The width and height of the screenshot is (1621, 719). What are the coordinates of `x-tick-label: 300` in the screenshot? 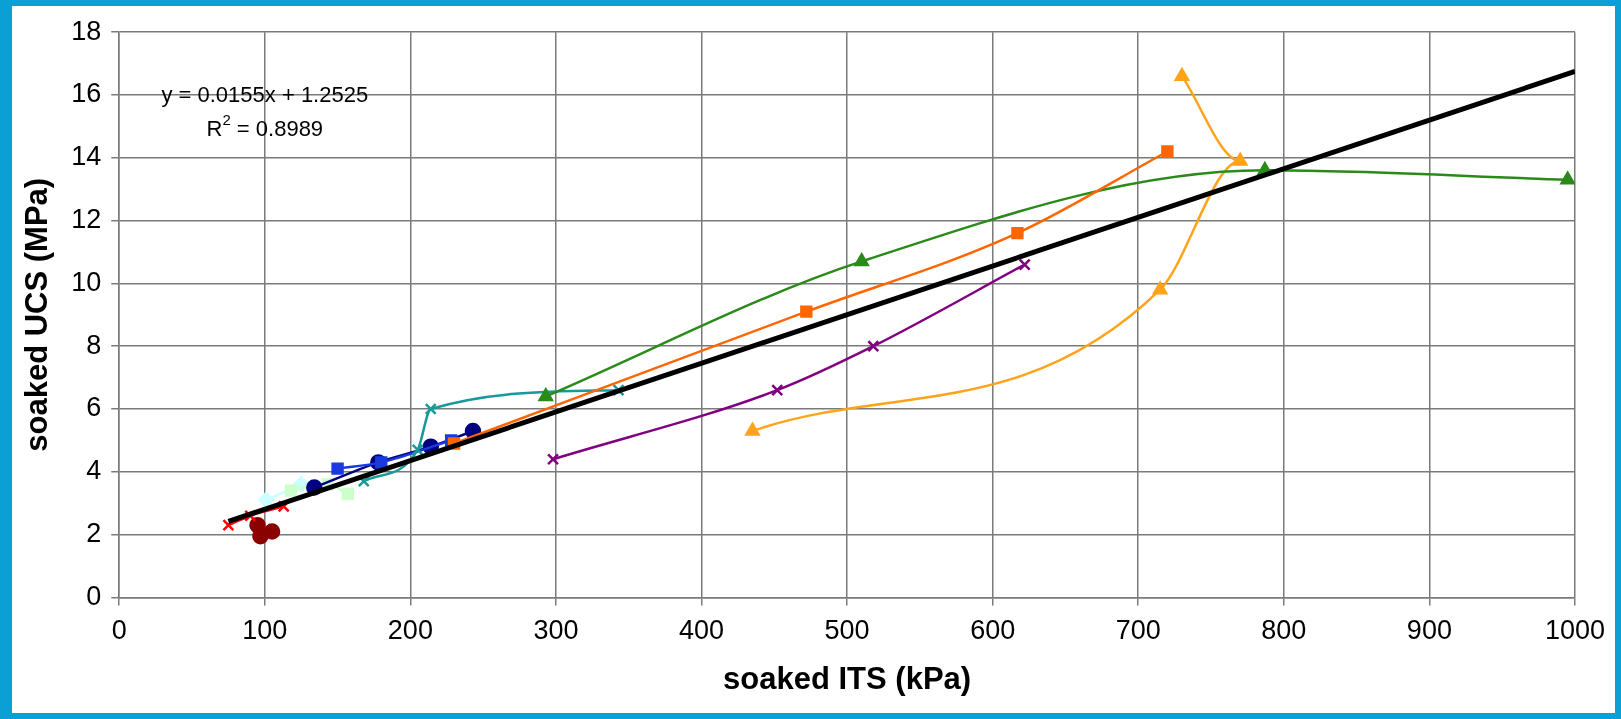 It's located at (556, 630).